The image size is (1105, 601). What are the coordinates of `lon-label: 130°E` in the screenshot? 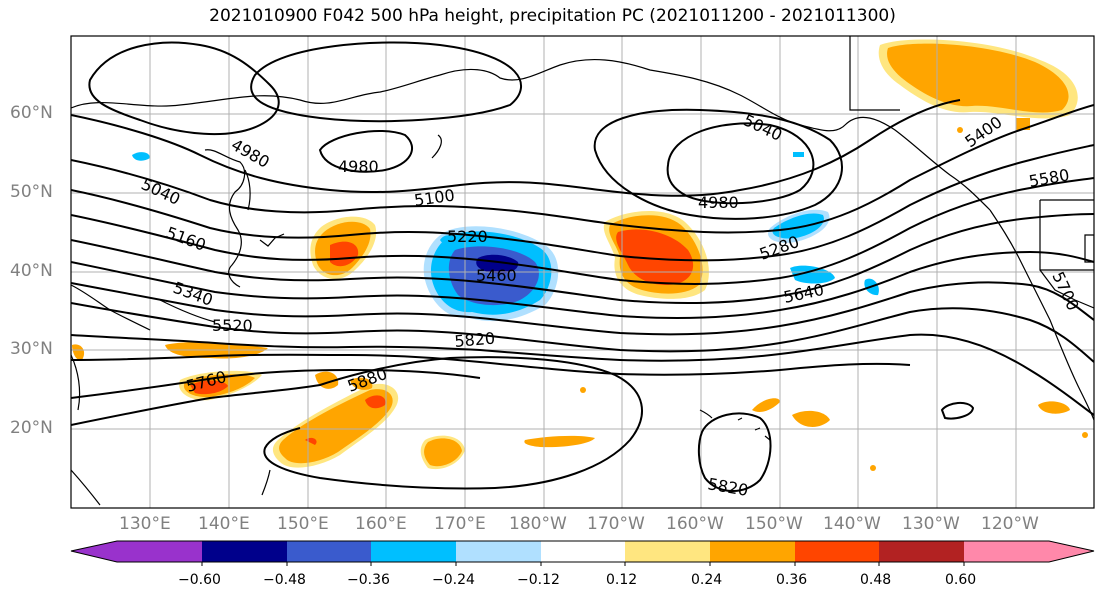 It's located at (145, 524).